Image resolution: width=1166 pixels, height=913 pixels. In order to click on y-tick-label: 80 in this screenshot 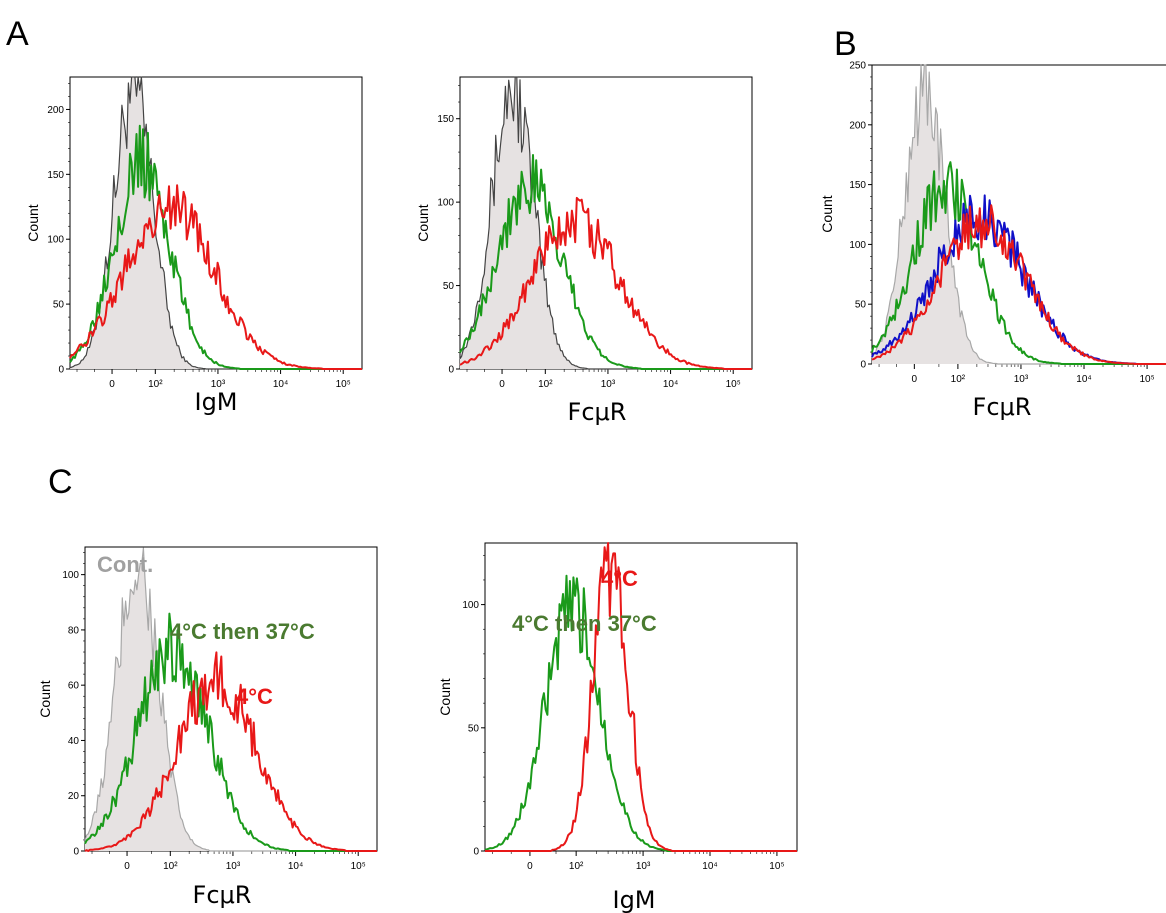, I will do `click(74, 630)`.